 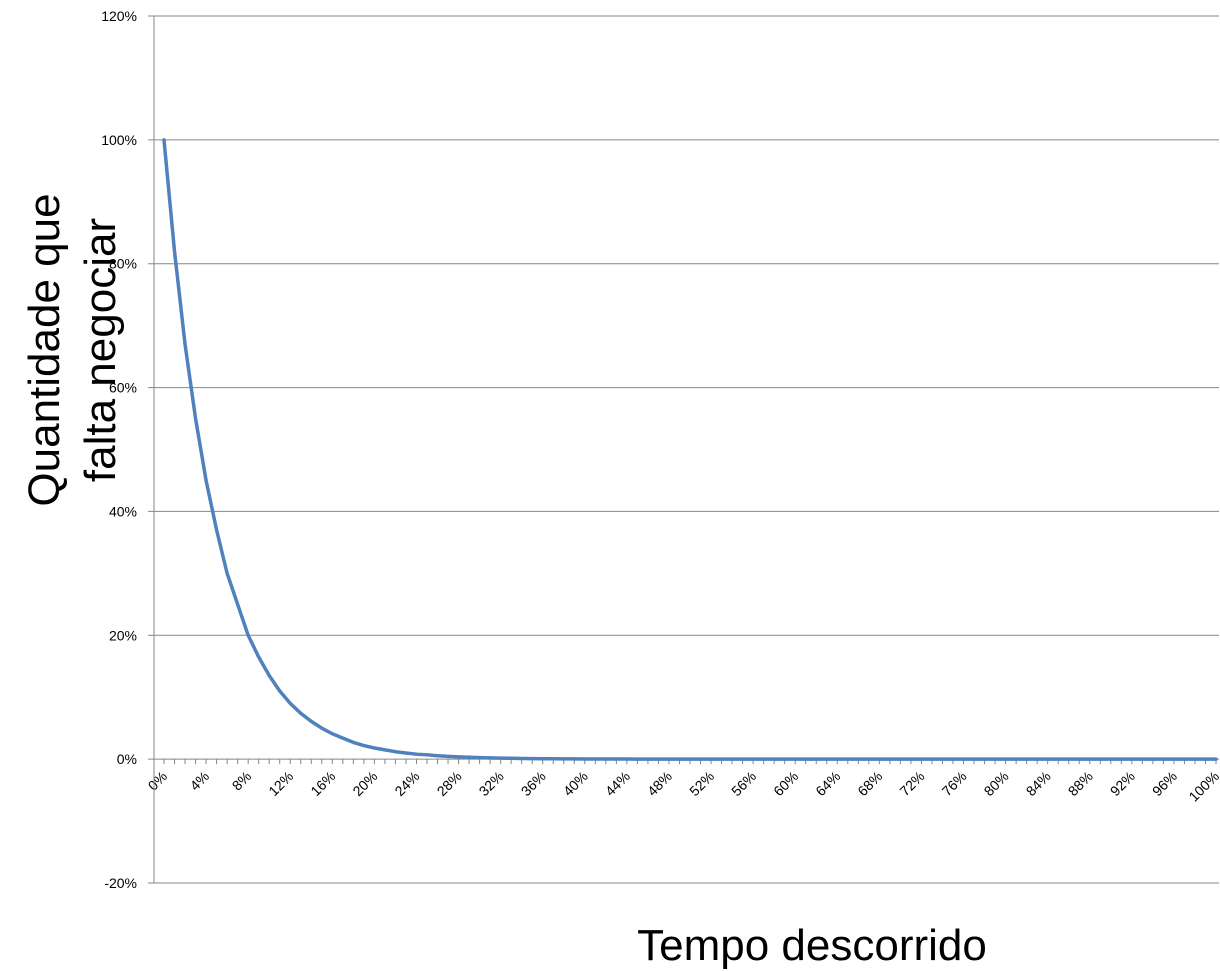 I want to click on x-tick-label: 84%, so click(x=1038, y=783).